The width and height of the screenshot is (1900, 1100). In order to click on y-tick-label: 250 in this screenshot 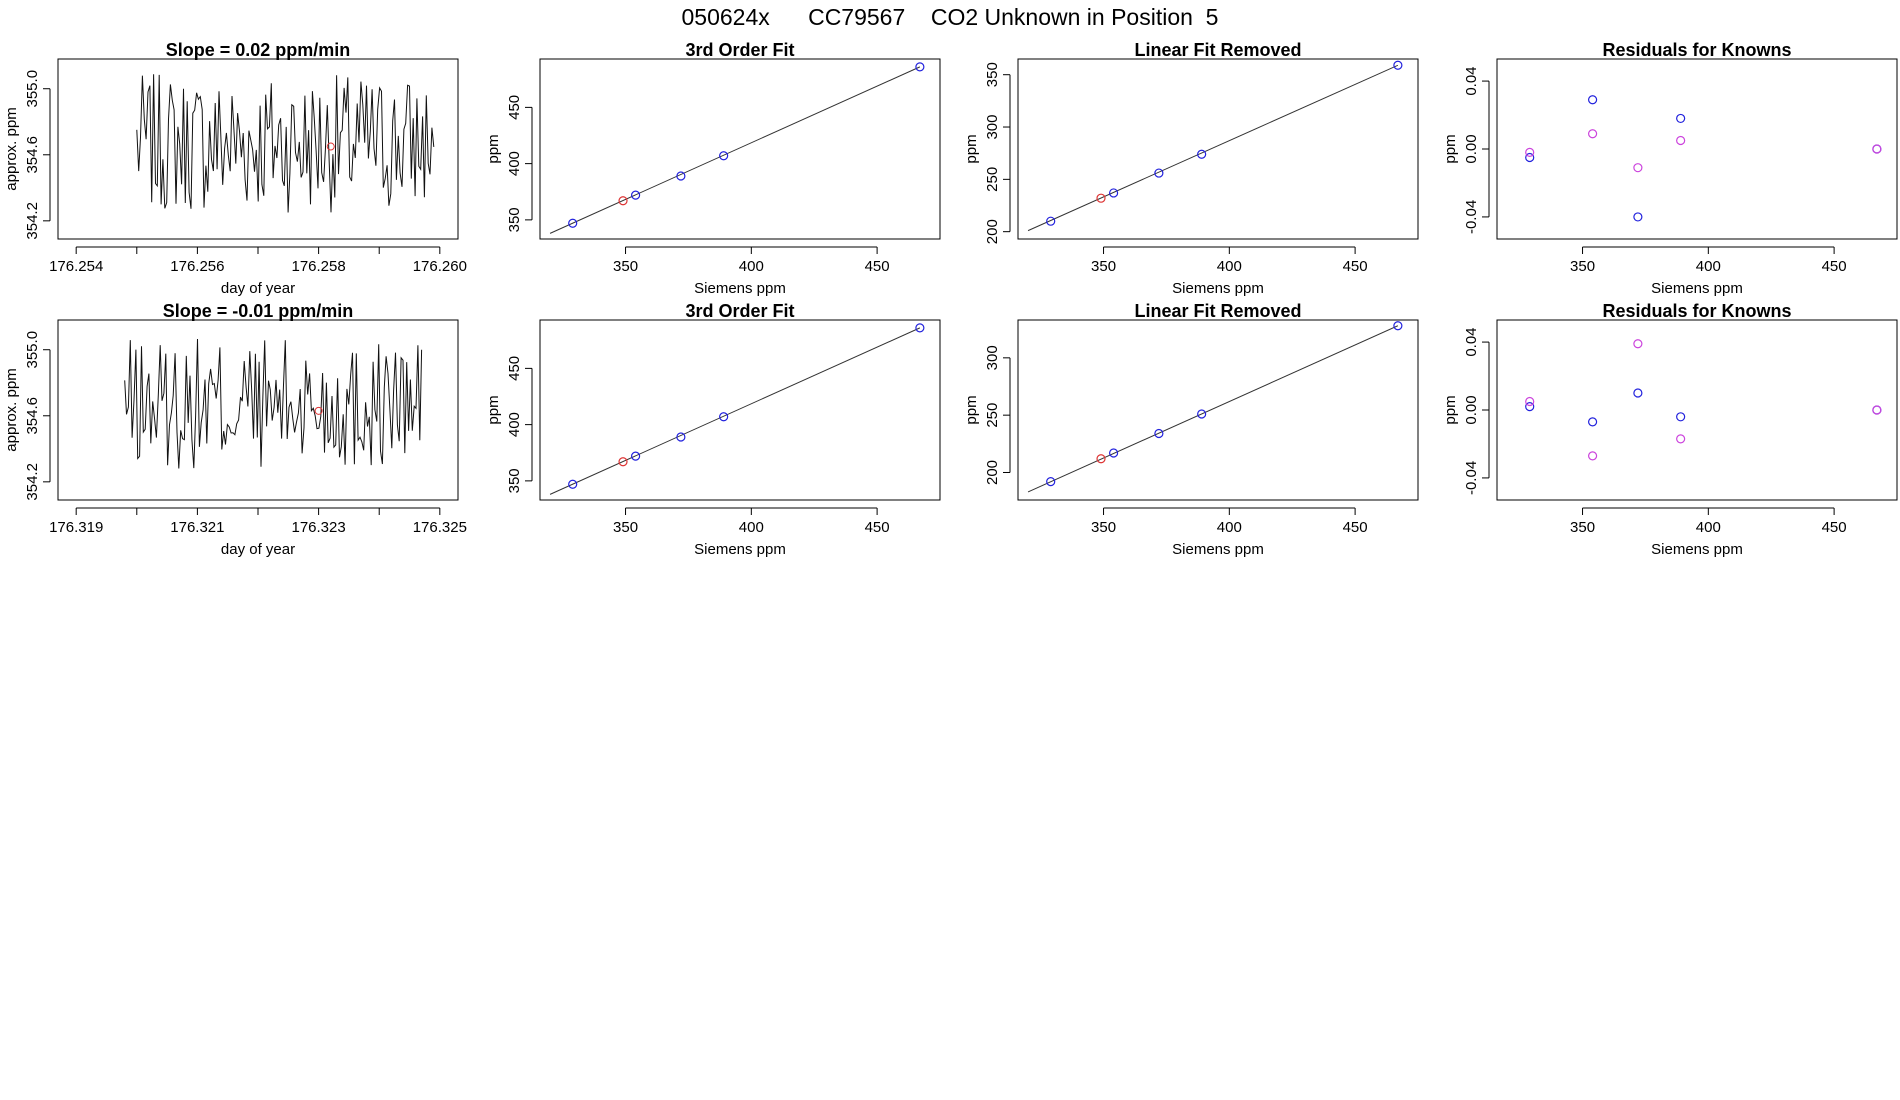, I will do `click(992, 179)`.